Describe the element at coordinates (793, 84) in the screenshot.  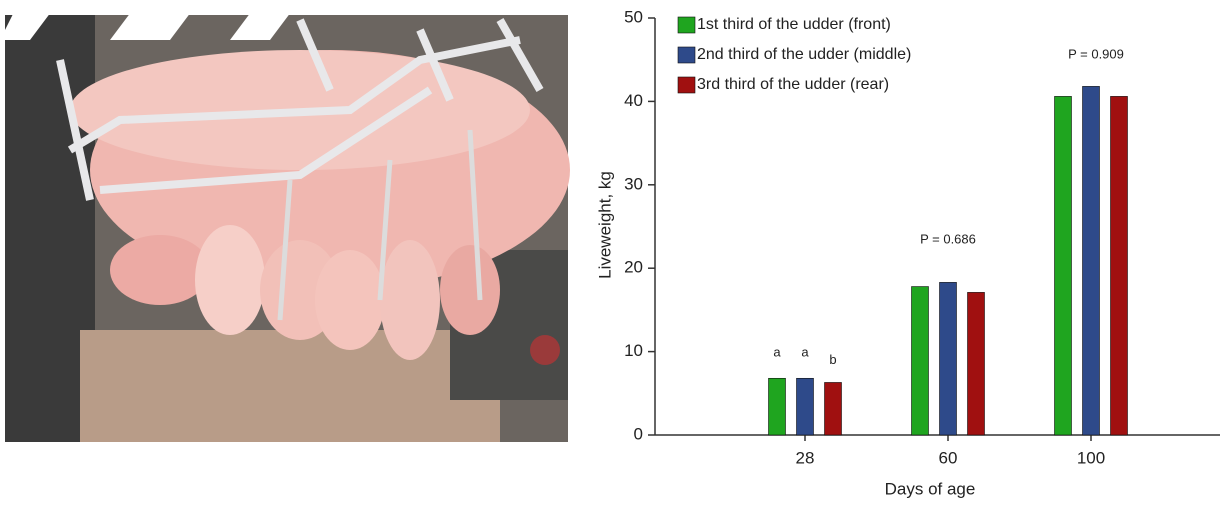
I see `legend-label: 3rd third of the udder (rear)` at that location.